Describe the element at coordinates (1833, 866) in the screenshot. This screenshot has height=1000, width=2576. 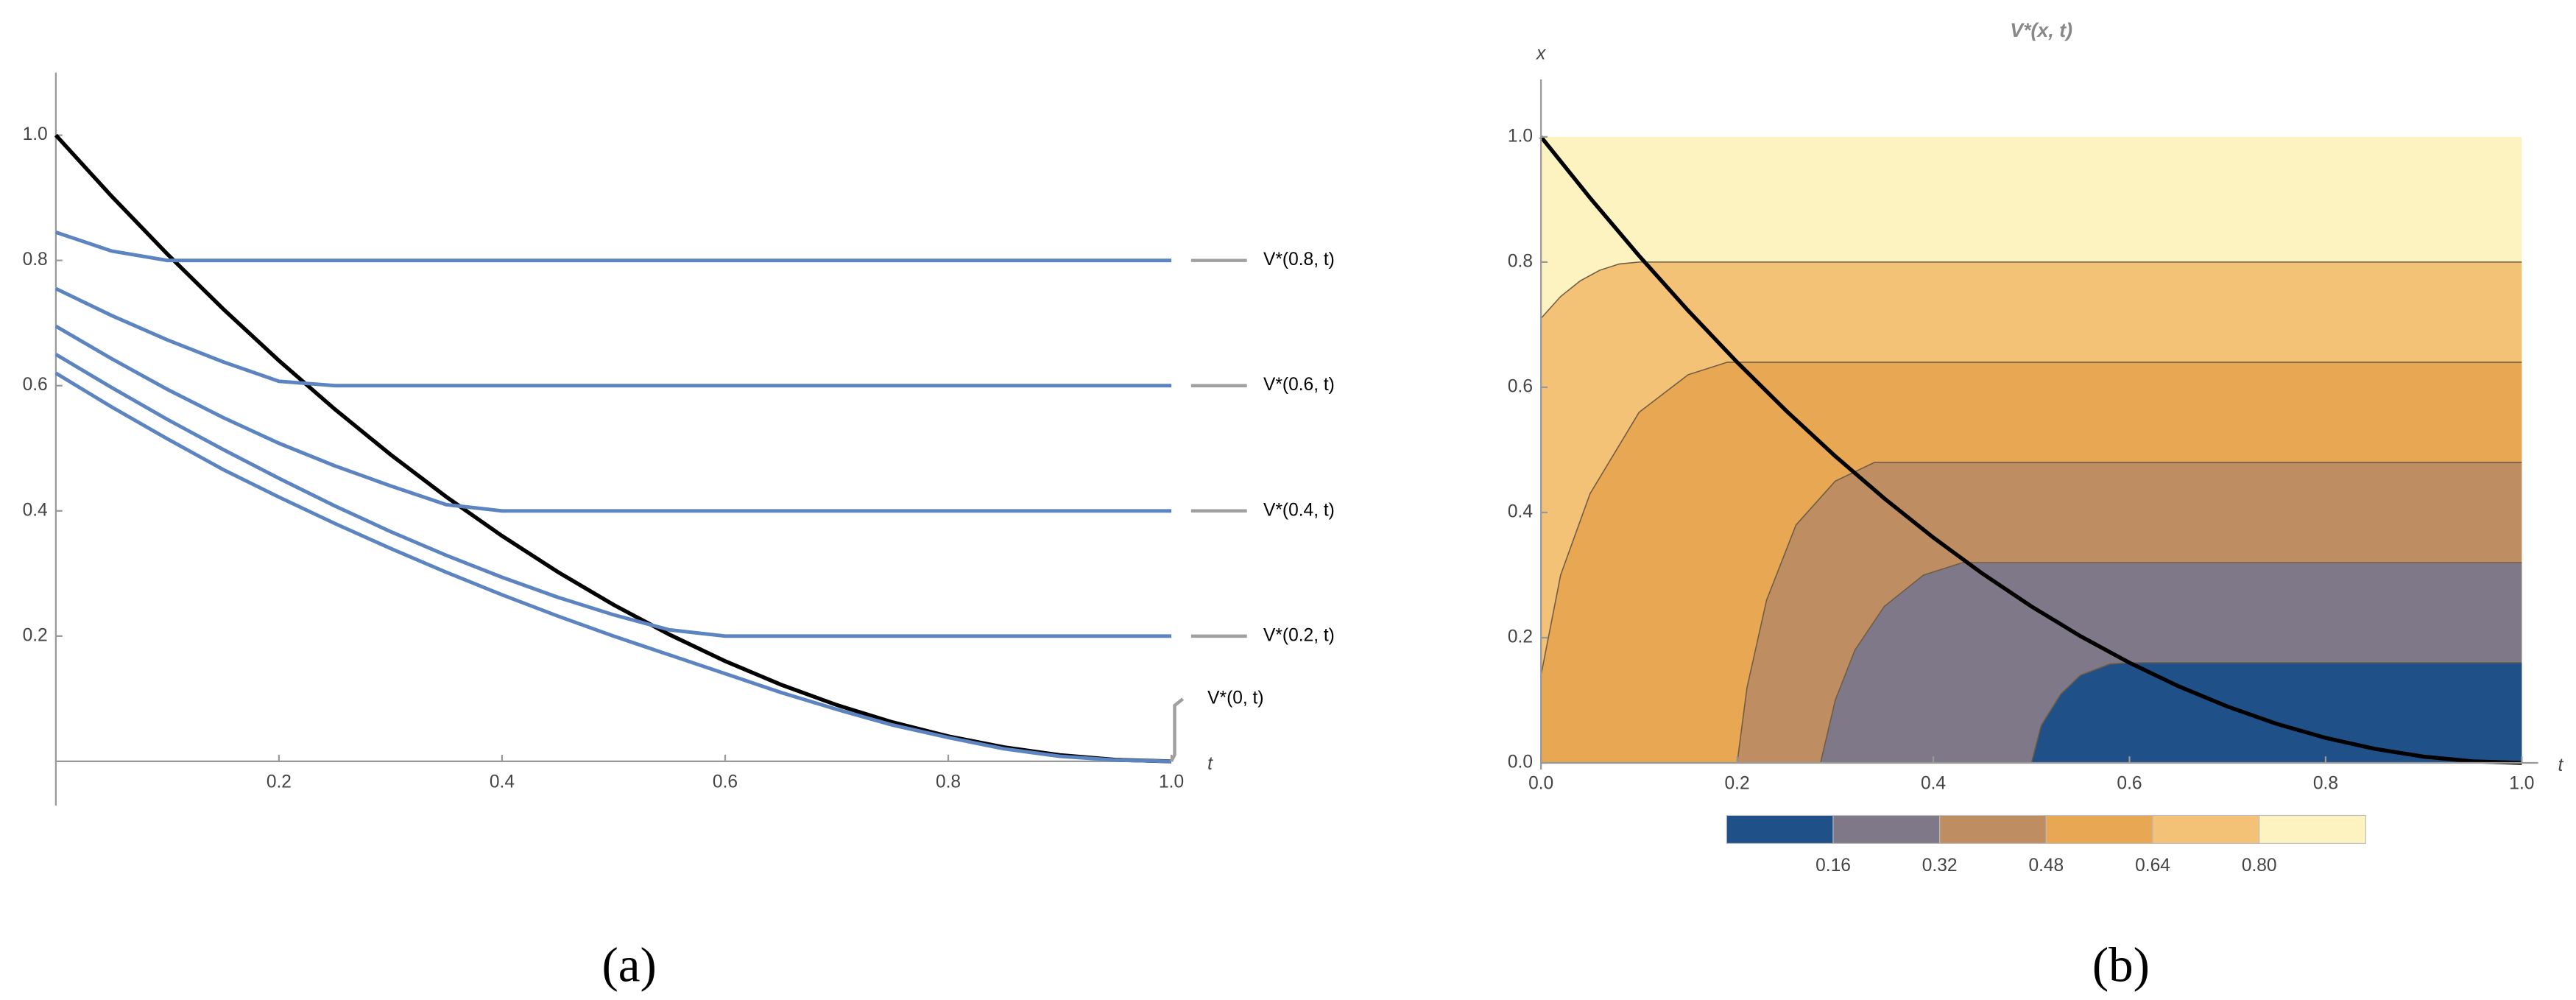
I see `colorbar-tick-label: 0.16` at that location.